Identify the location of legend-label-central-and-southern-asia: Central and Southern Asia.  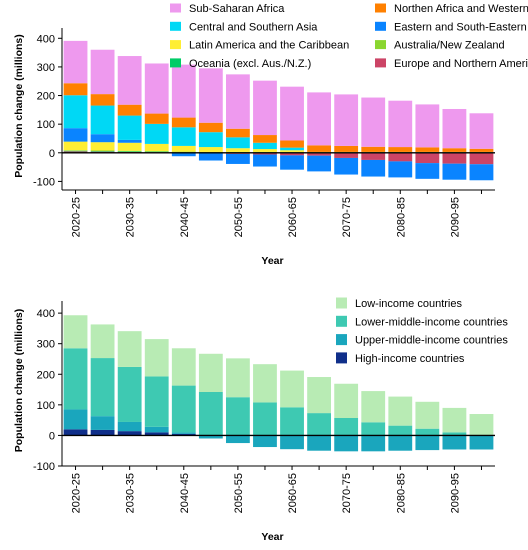
(253, 27).